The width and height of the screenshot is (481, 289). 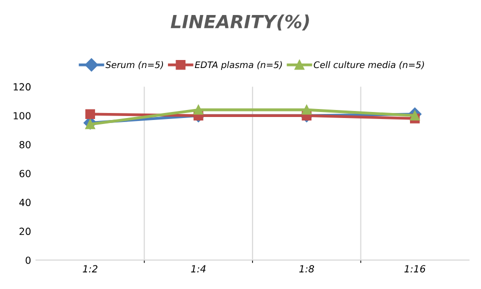 I want to click on legend-label: EDTA plasma (n=5), so click(x=238, y=65).